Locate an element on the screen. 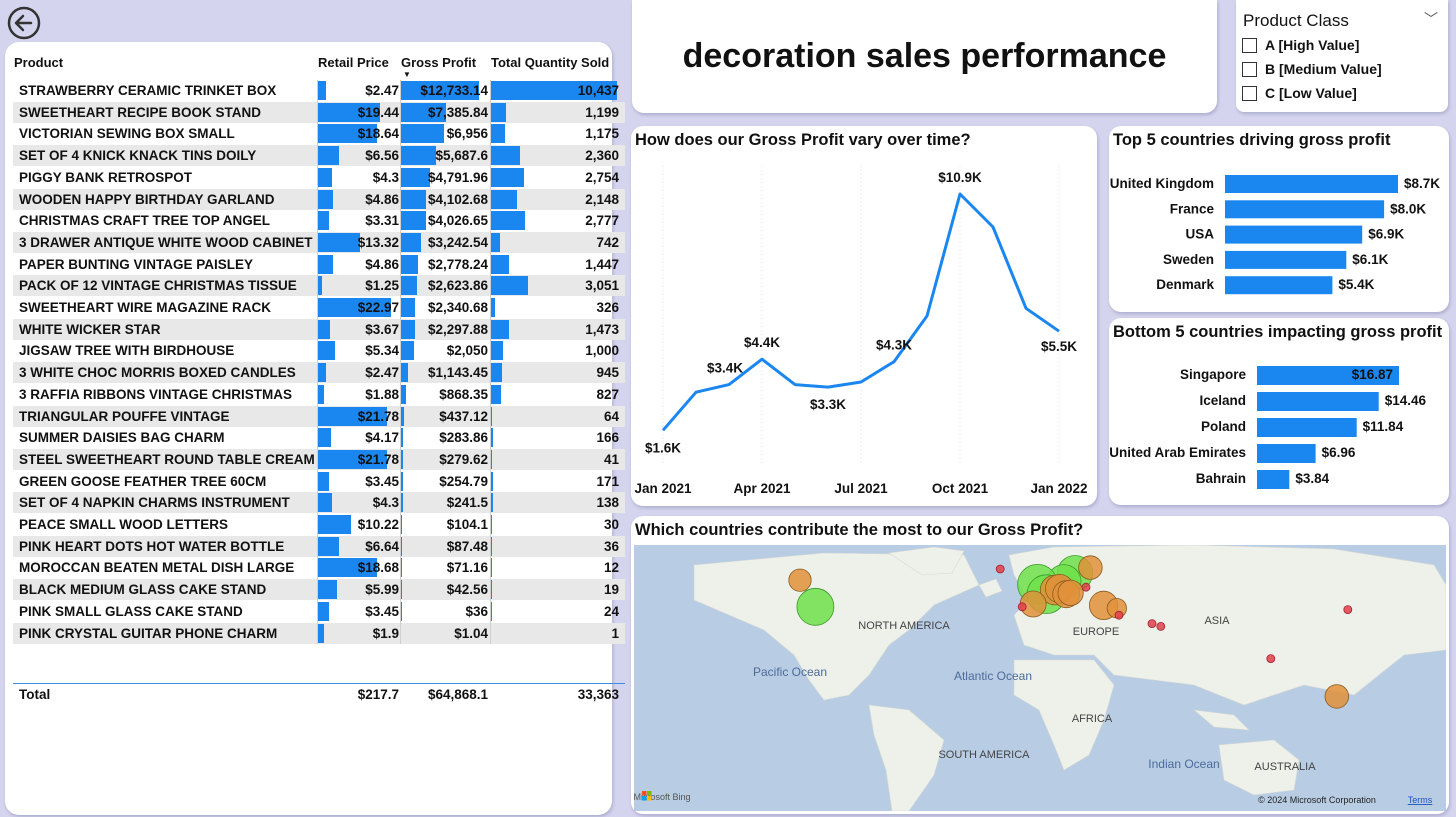 Image resolution: width=1456 pixels, height=817 pixels. quantity-value: 138 is located at coordinates (607, 502).